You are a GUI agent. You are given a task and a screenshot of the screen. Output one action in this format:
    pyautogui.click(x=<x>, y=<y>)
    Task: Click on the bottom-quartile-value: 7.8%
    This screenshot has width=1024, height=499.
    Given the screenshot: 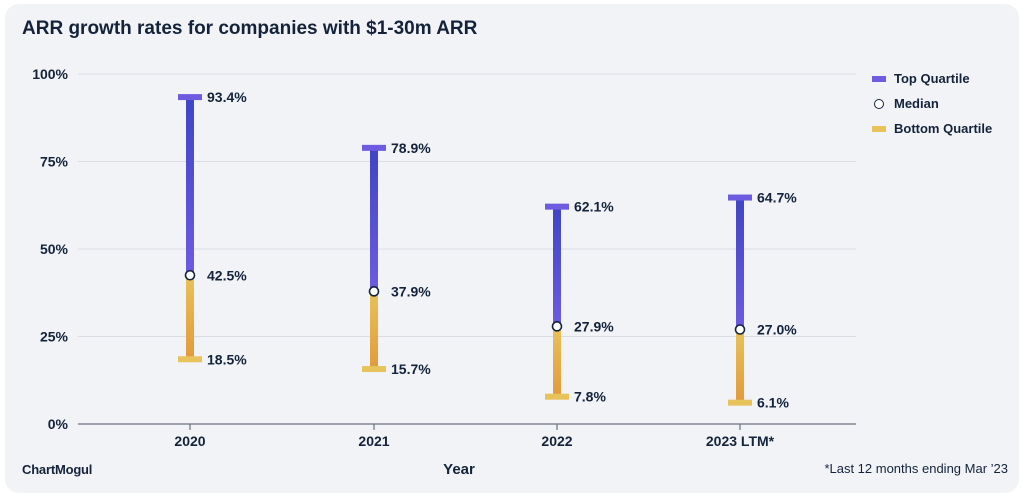 What is the action you would take?
    pyautogui.click(x=590, y=397)
    